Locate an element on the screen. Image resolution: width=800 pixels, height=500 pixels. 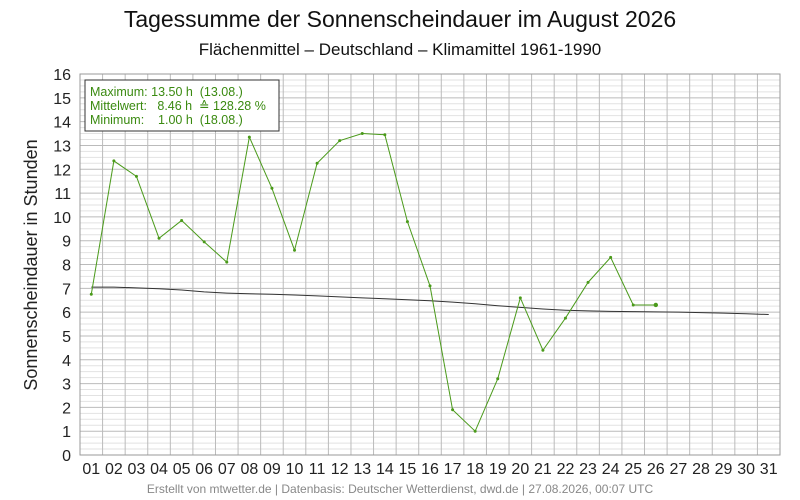
x-tick-label: 30 is located at coordinates (746, 469).